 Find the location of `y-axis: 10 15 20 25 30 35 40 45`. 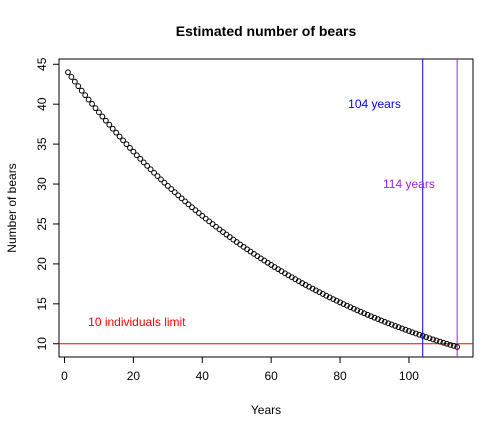

y-axis: 10 15 20 25 30 35 40 45 is located at coordinates (47, 203).